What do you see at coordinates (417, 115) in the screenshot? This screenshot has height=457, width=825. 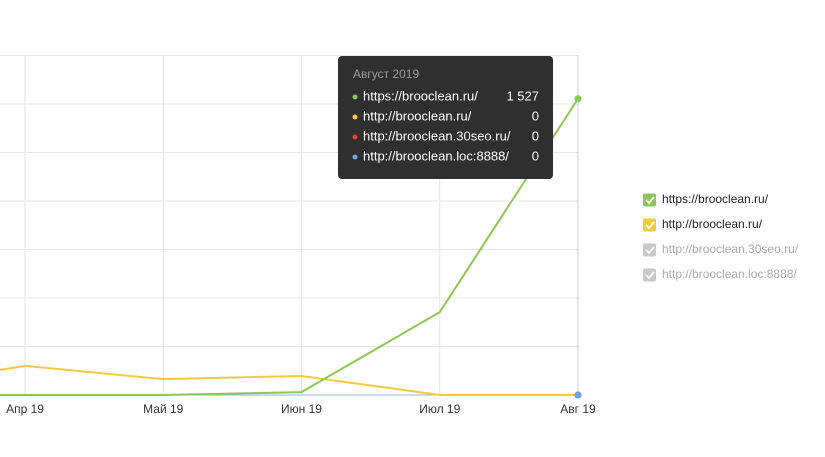 I see `tooltip-name: http://brooclean.ru/` at bounding box center [417, 115].